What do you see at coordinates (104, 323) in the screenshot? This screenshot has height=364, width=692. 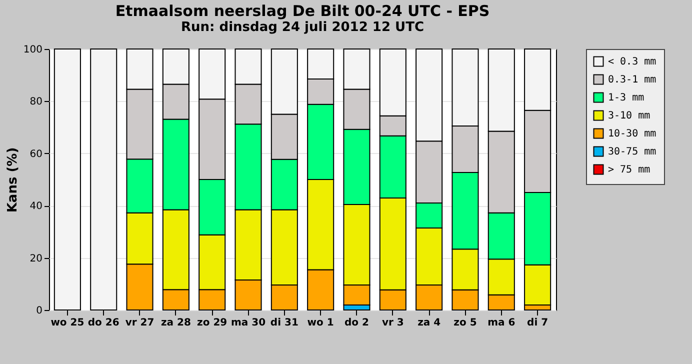 I see `x-tick-label: do 26` at bounding box center [104, 323].